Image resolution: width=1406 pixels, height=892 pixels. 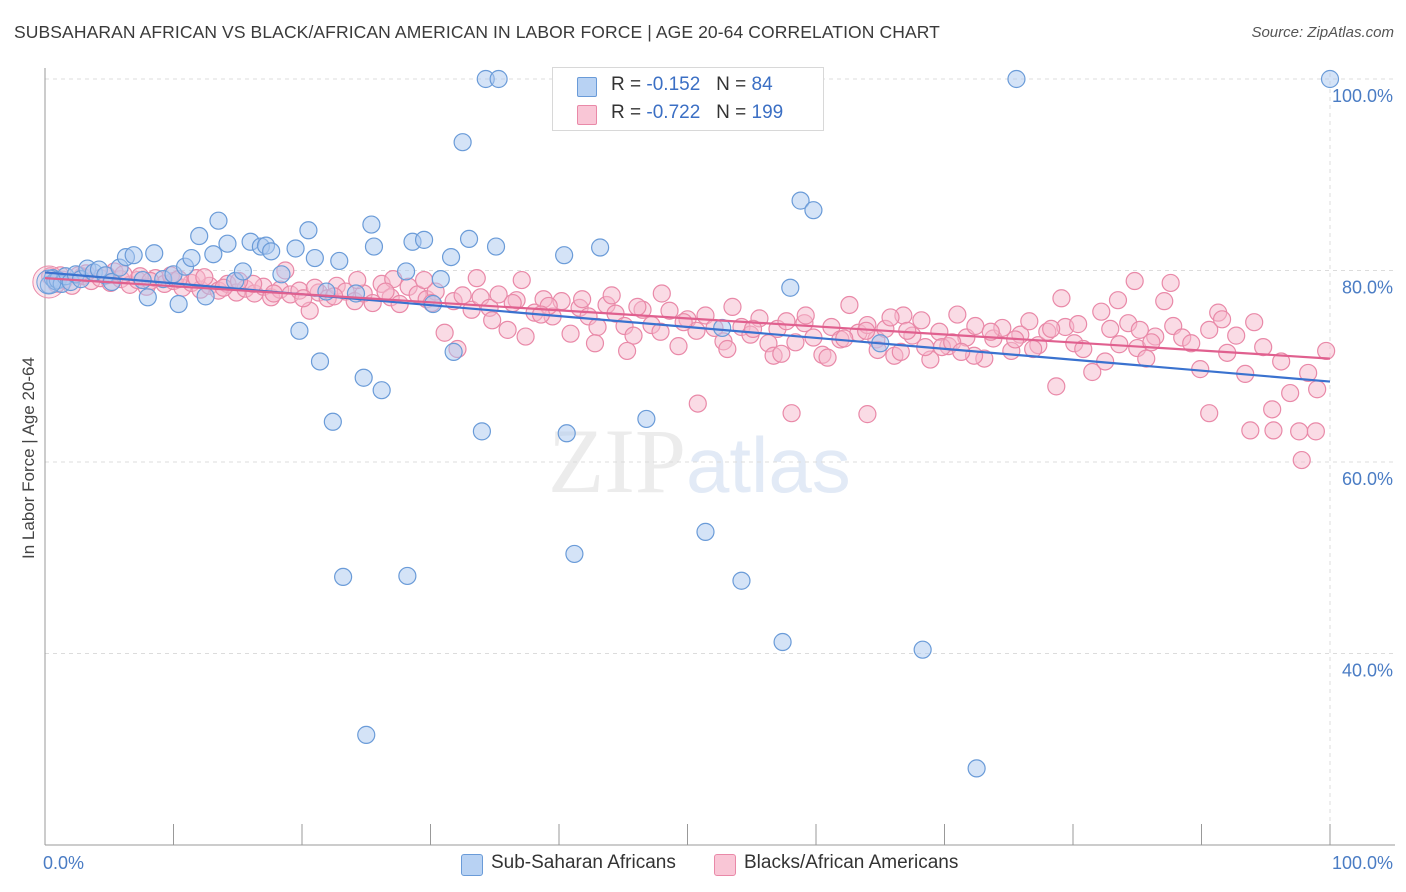 I want to click on bottom-swatch-pink, so click(x=725, y=865).